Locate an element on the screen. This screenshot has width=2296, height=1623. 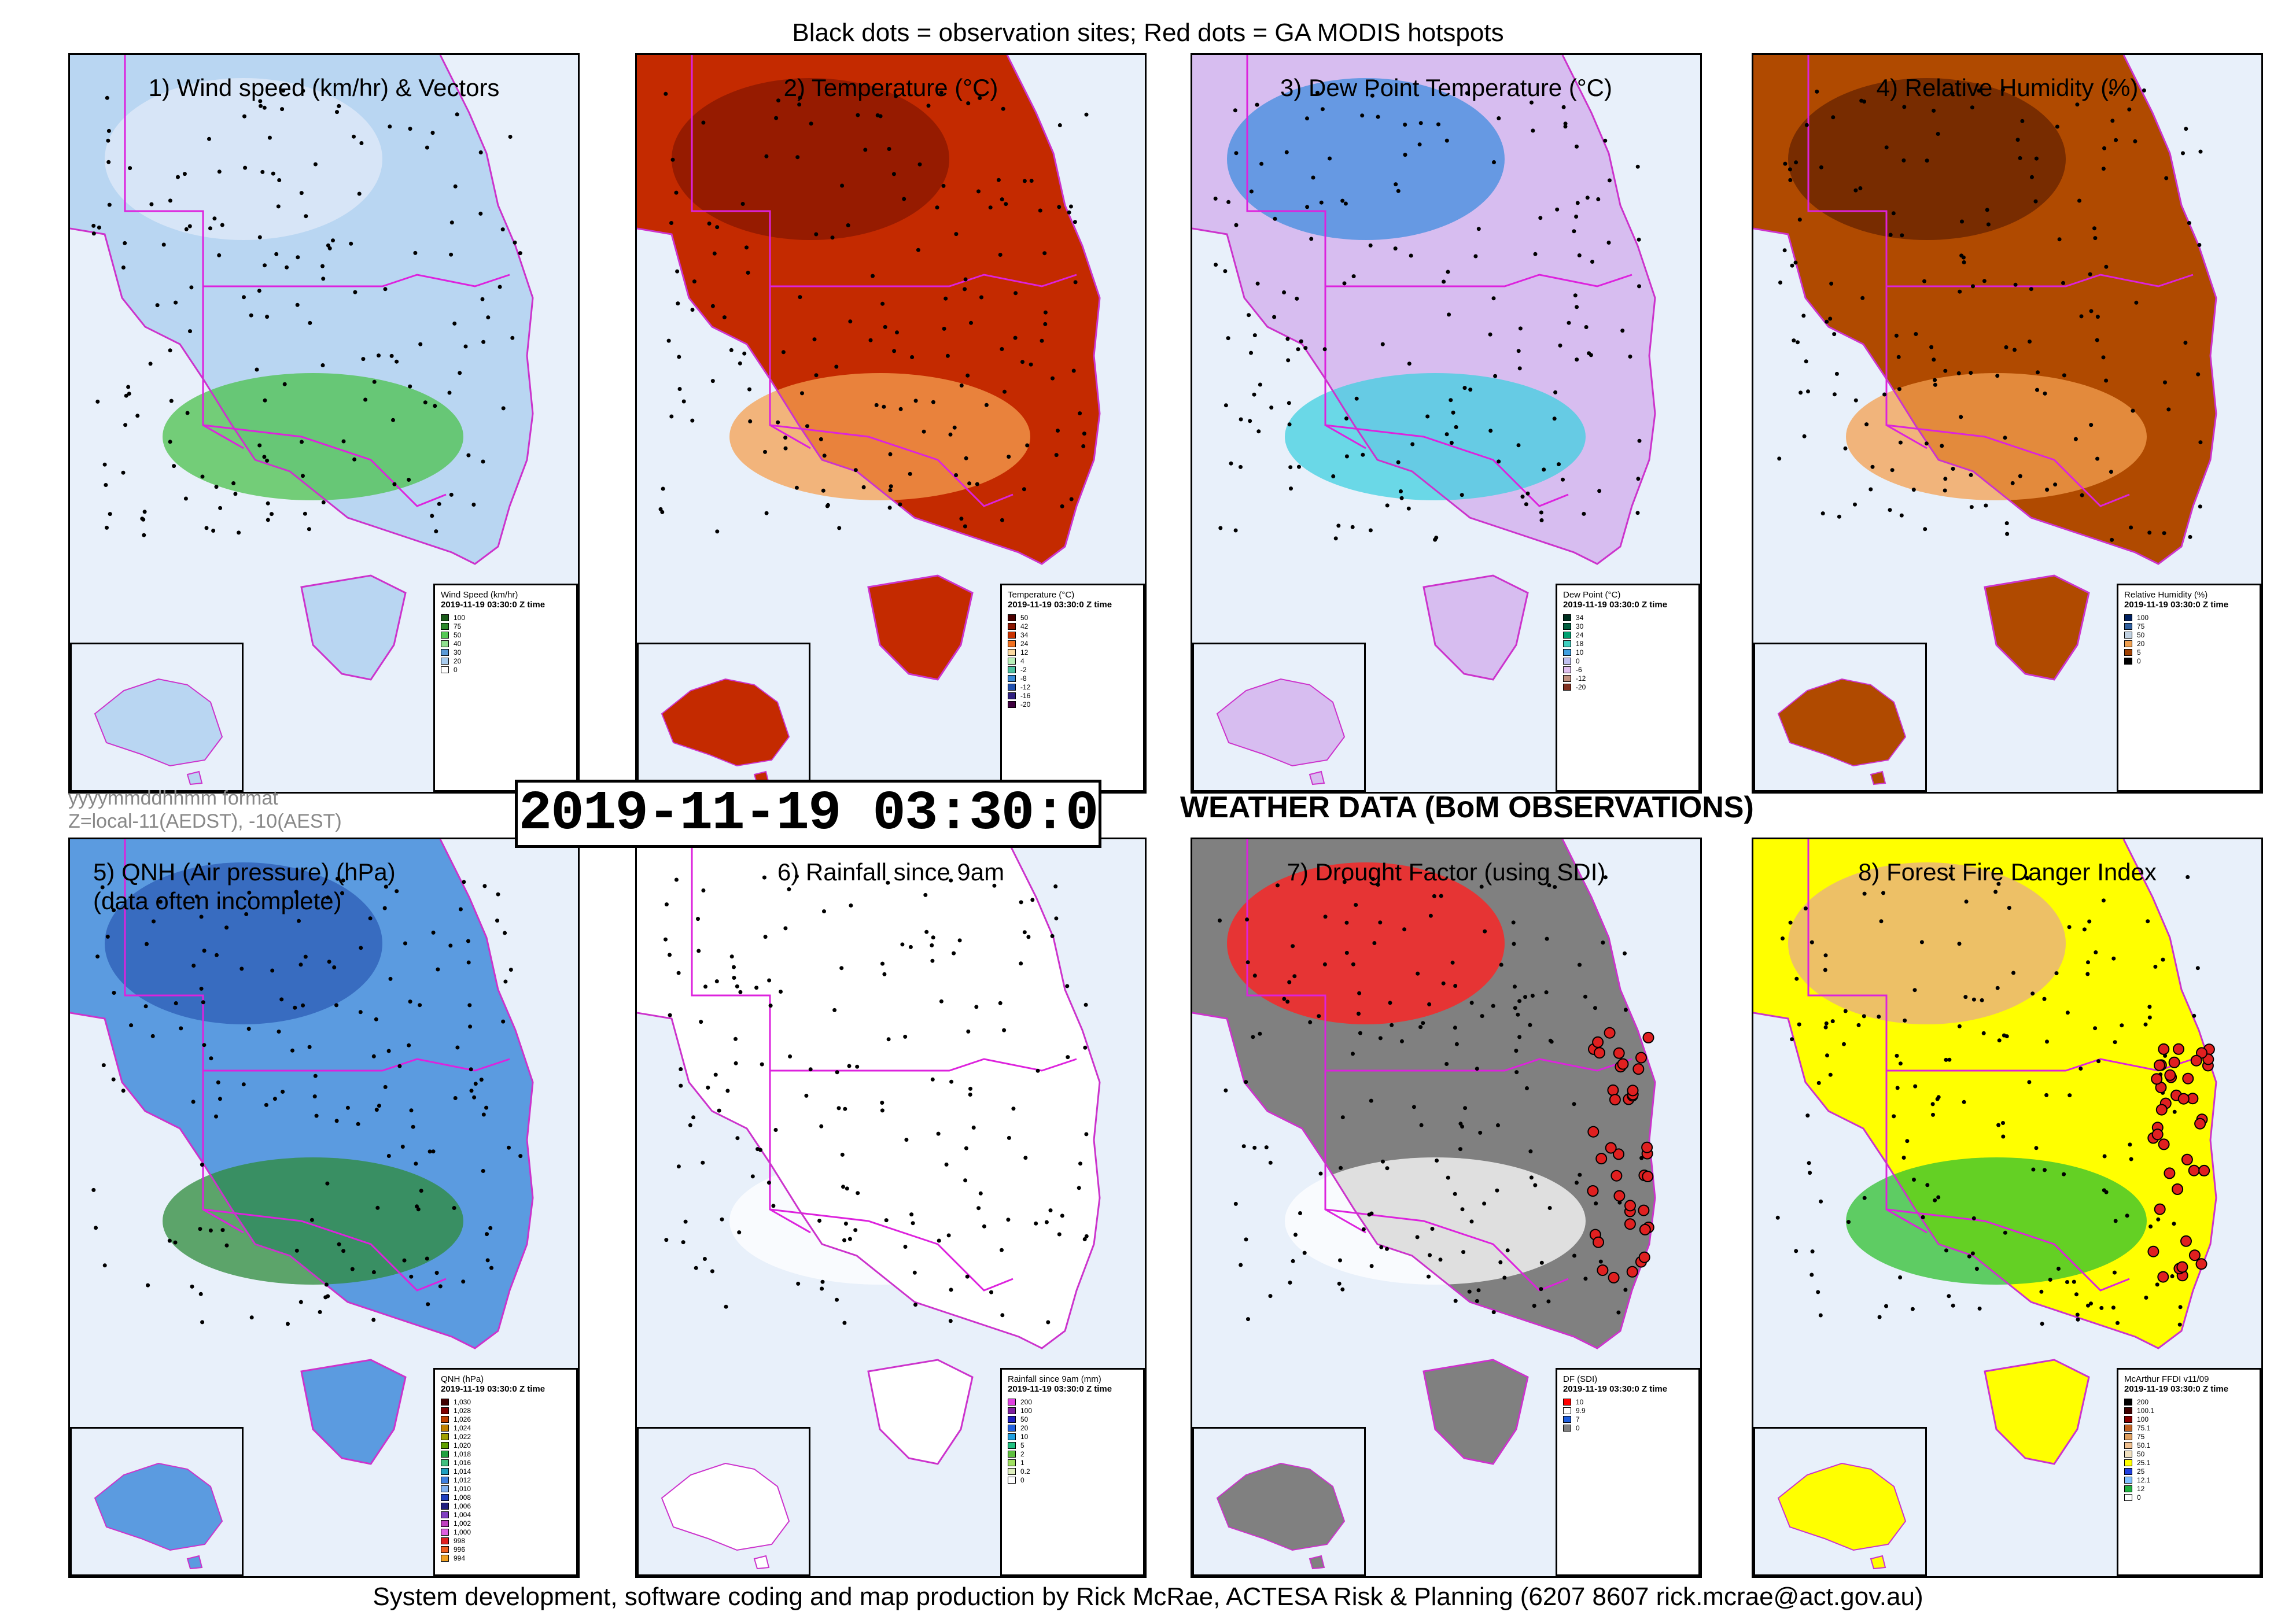
legend-label: 75 is located at coordinates (2141, 1436).